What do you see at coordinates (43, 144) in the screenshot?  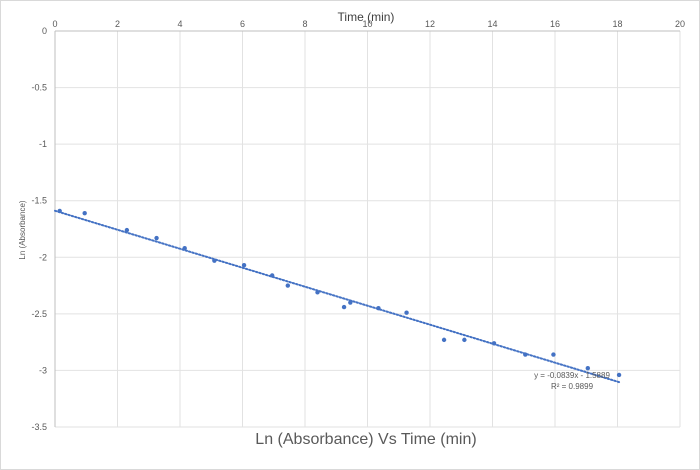 I see `y-tick-label: -1` at bounding box center [43, 144].